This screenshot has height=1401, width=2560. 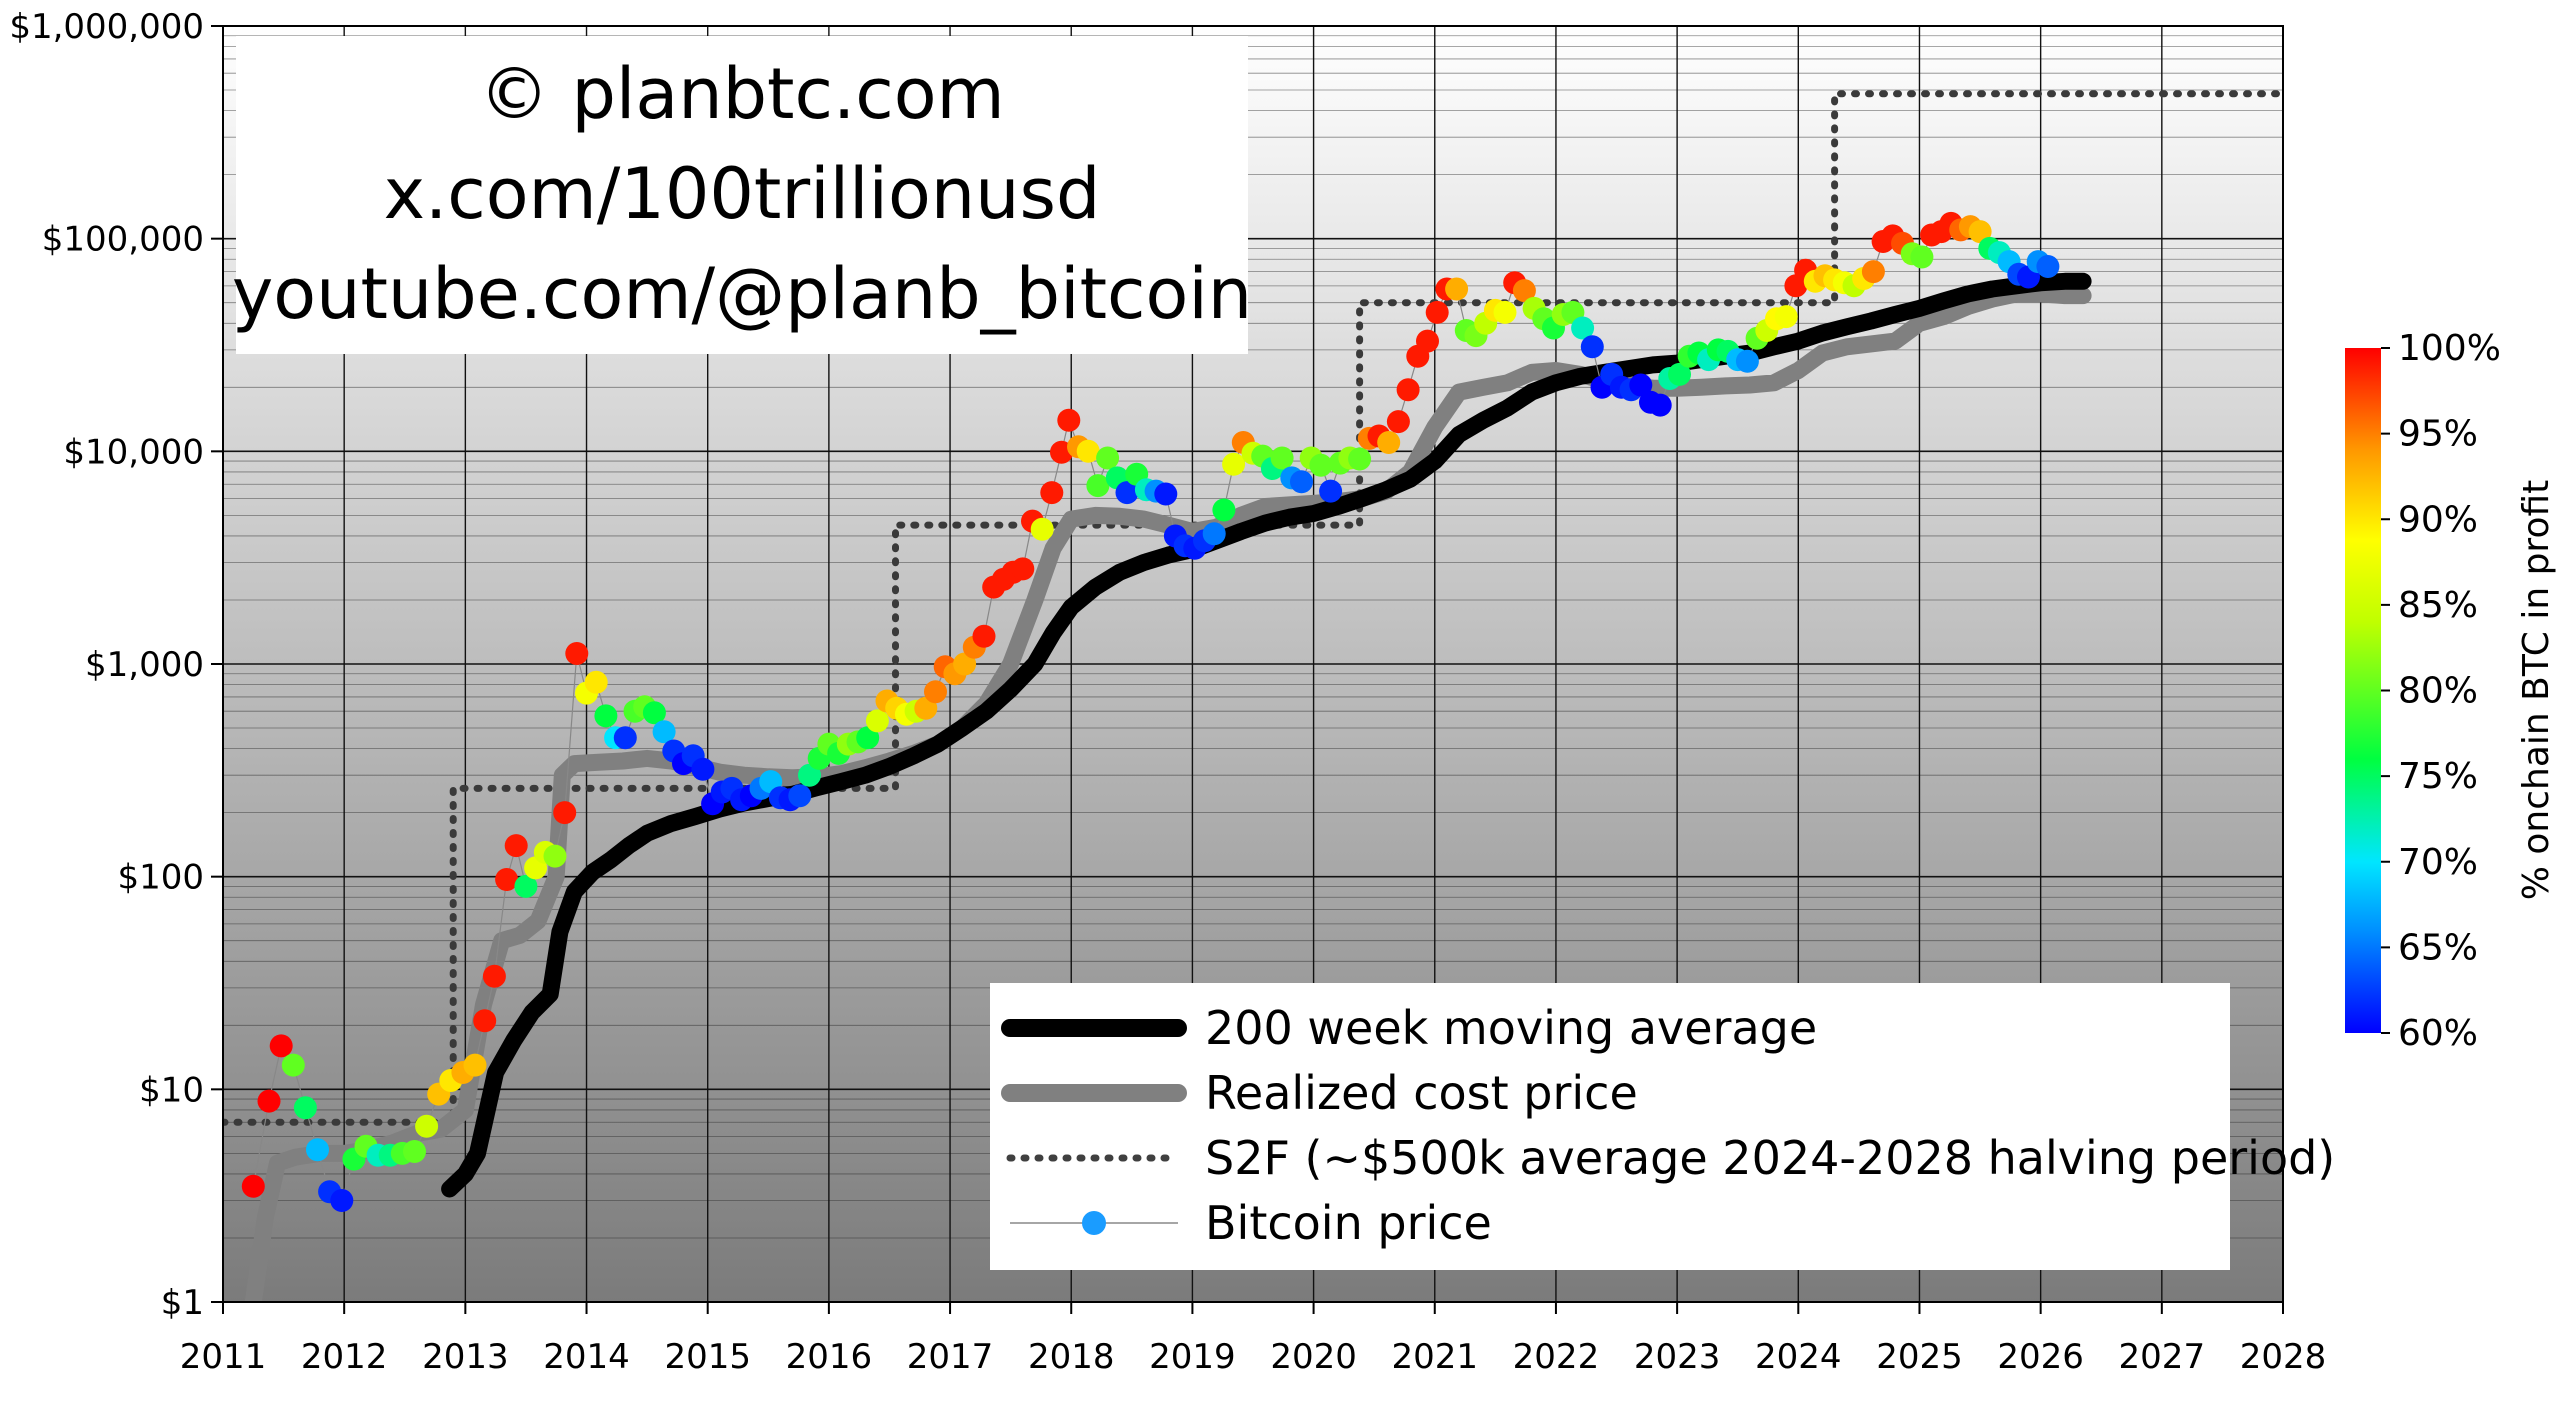 I want to click on x-tick-label: 2028, so click(x=2283, y=1357).